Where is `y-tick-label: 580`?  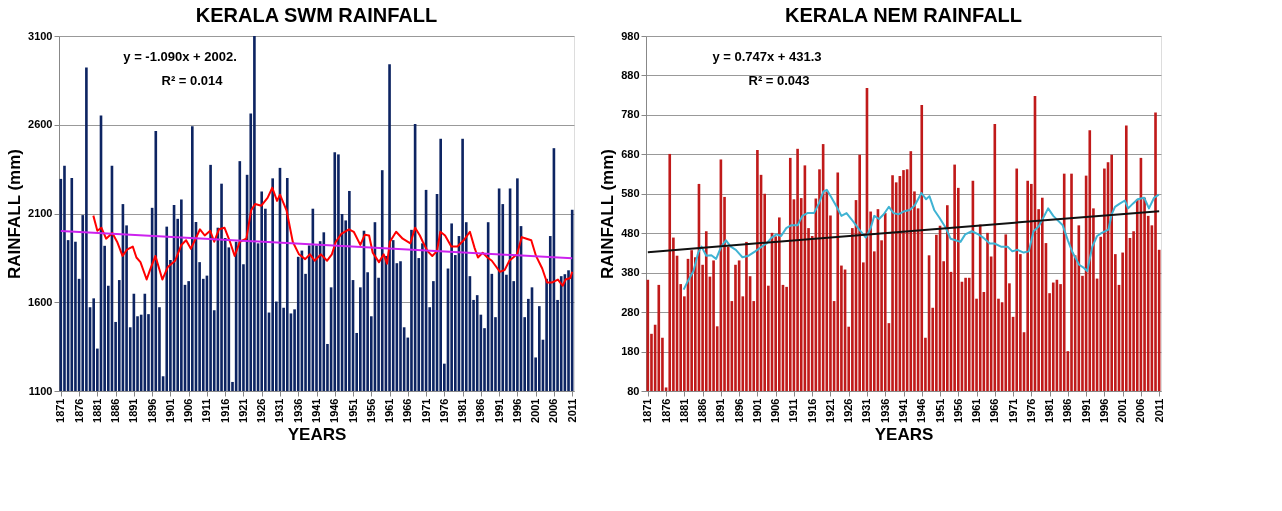
y-tick-label: 580 is located at coordinates (630, 193).